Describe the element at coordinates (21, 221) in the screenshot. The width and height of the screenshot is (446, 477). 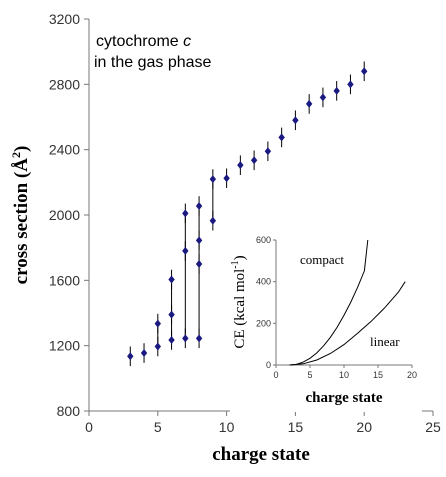
I see `y-axis-title-main: cross section (Å` at that location.